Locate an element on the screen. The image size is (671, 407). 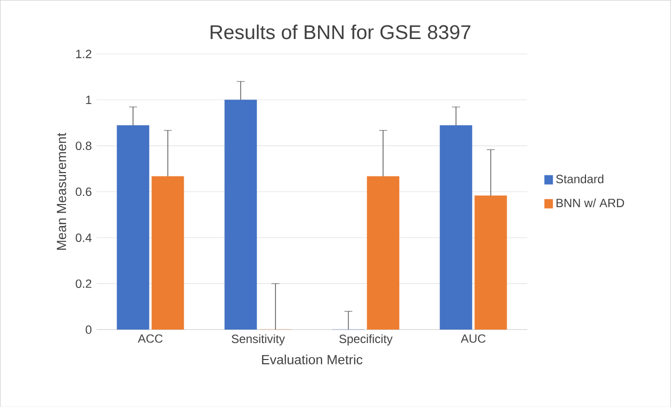
x-tick-label: AUC is located at coordinates (473, 338).